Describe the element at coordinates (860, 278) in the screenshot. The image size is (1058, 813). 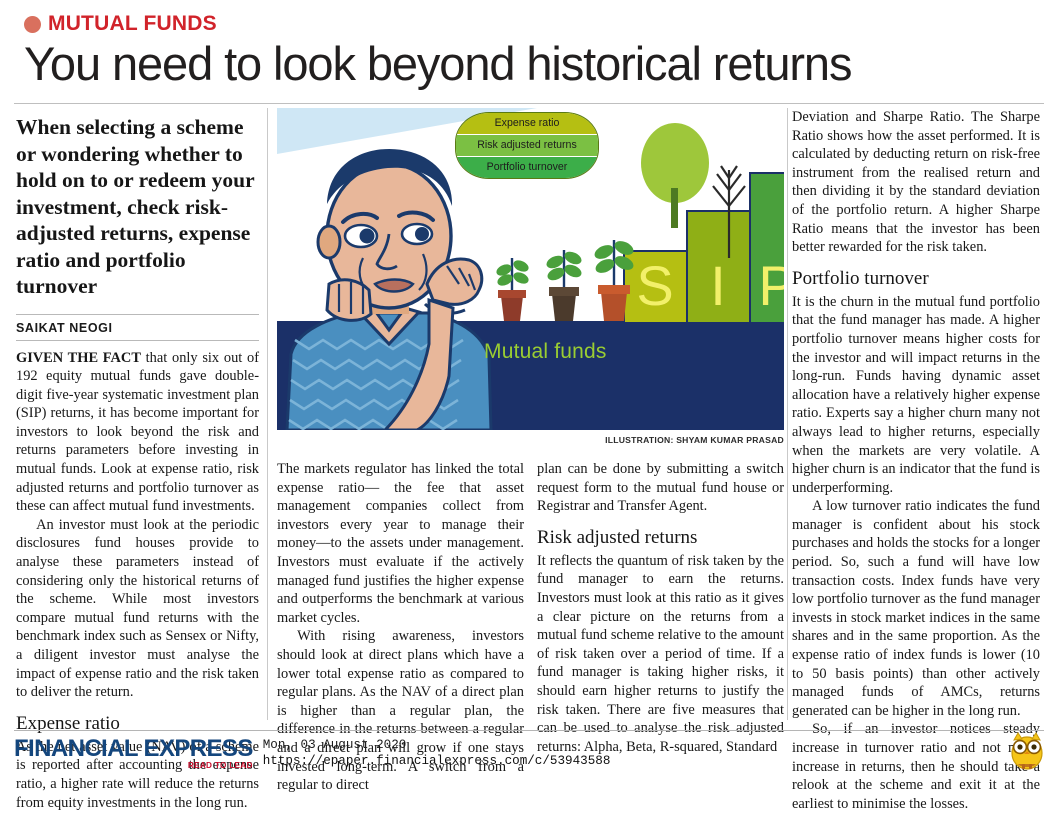
I see `subheading: Portfolio turnover` at that location.